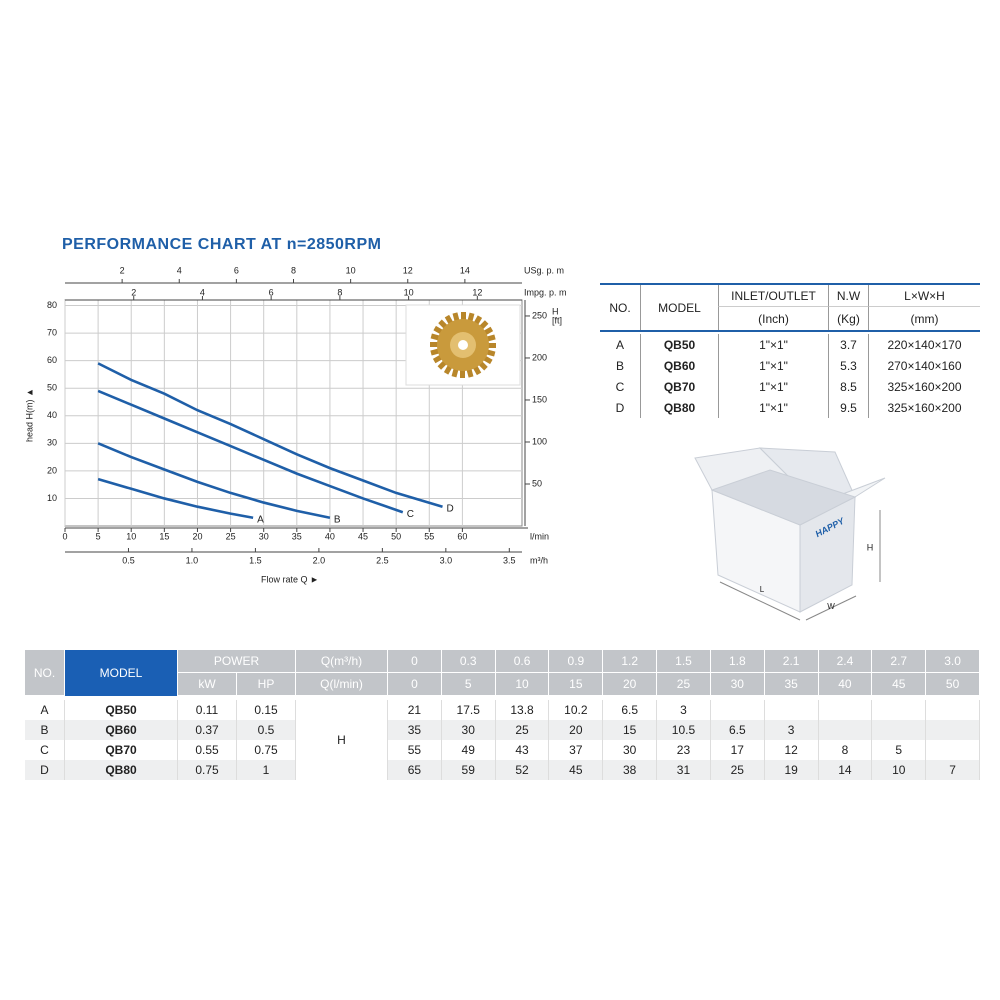  Describe the element at coordinates (477, 292) in the screenshot. I see `top-tick-label: 12` at that location.